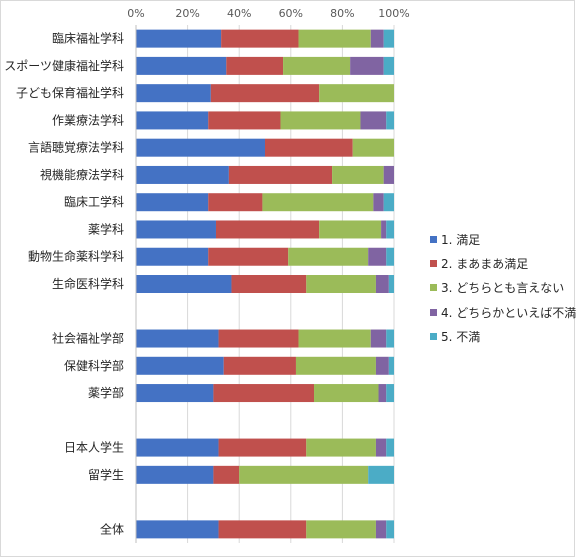  I want to click on x-tick-label: 0%, so click(135, 13).